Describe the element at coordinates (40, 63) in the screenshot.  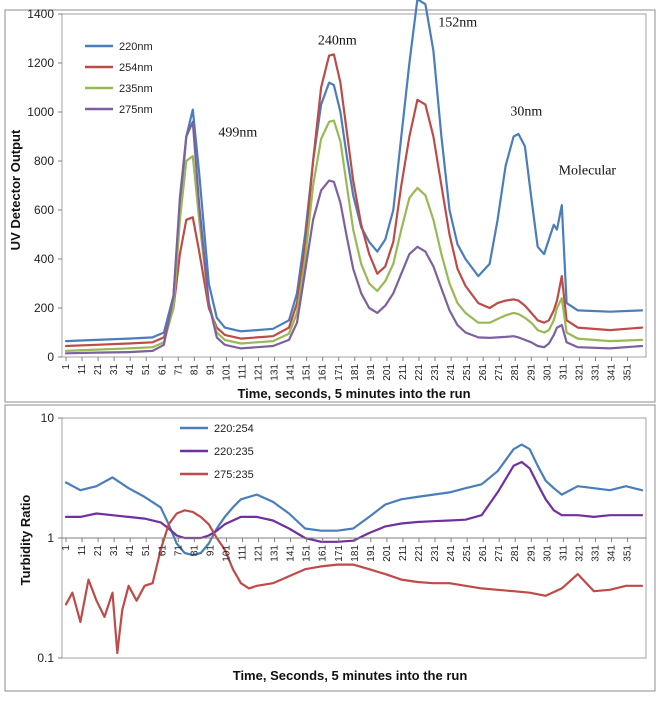
I see `uv-y-tick-label: 1200` at that location.